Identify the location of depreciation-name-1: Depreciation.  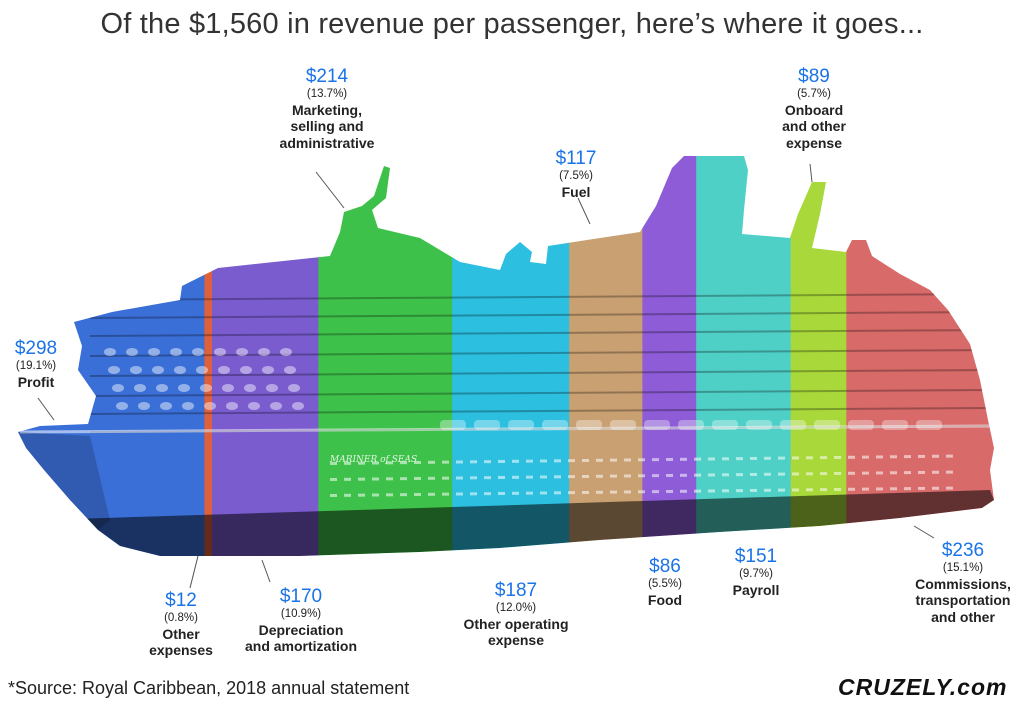
(301, 629).